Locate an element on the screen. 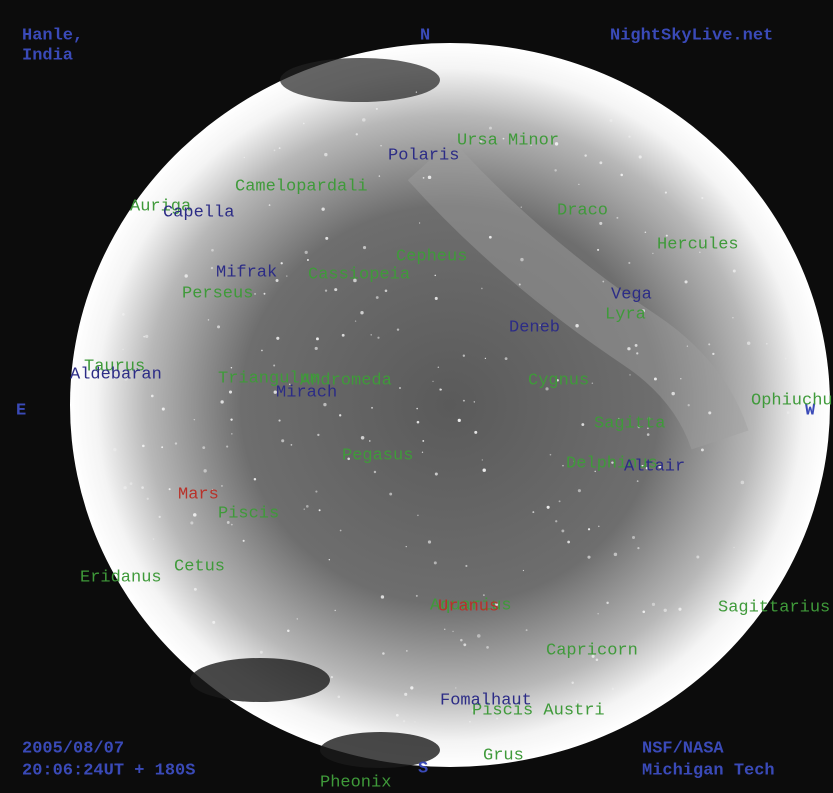  constellation-label: Delphinus is located at coordinates (612, 463).